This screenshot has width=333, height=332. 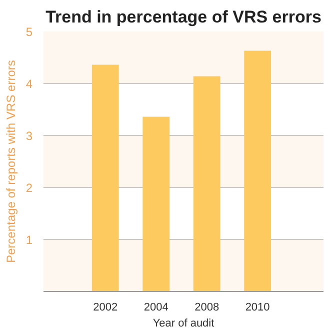 What do you see at coordinates (29, 240) in the screenshot?
I see `y-tick-label: 1` at bounding box center [29, 240].